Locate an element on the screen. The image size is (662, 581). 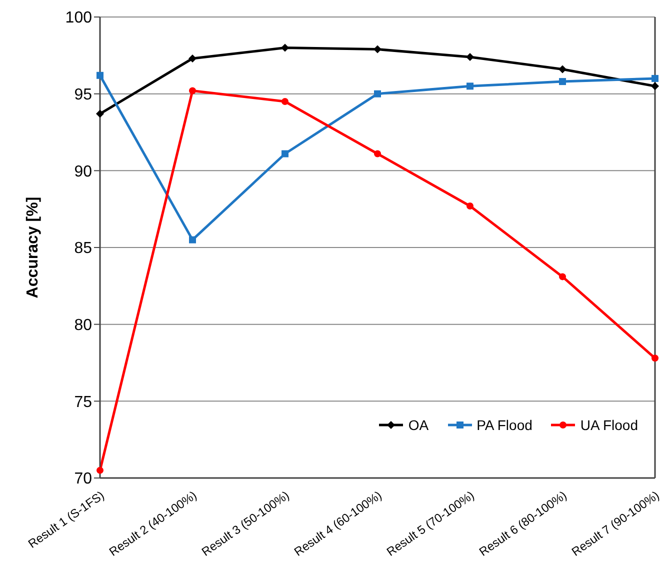
legend-label: UA Flood is located at coordinates (609, 425).